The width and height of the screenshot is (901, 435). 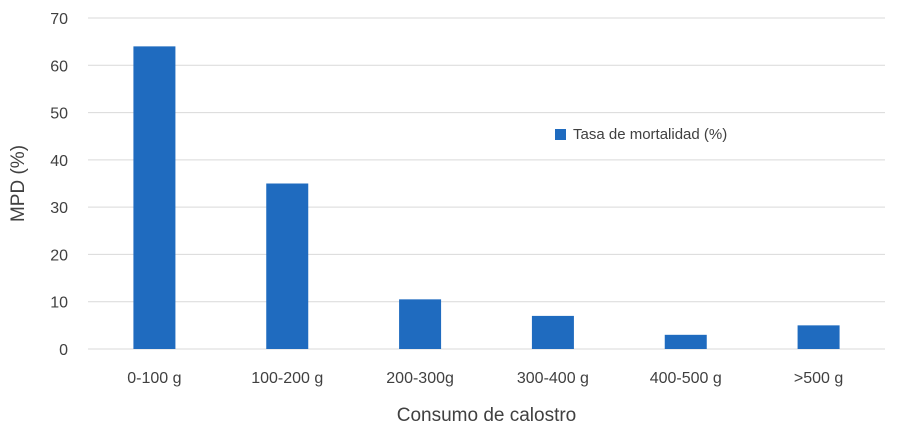 What do you see at coordinates (59, 114) in the screenshot?
I see `y-tick-label: 50` at bounding box center [59, 114].